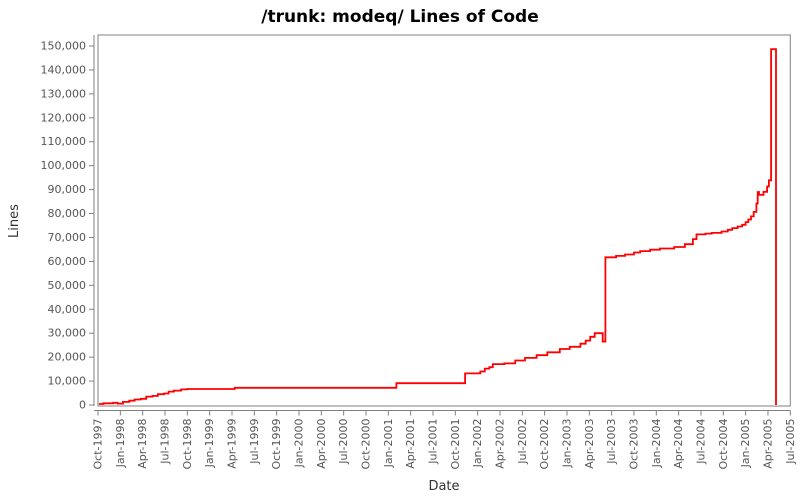 The image size is (800, 500). I want to click on x-tick-label: Jul-1998, so click(164, 442).